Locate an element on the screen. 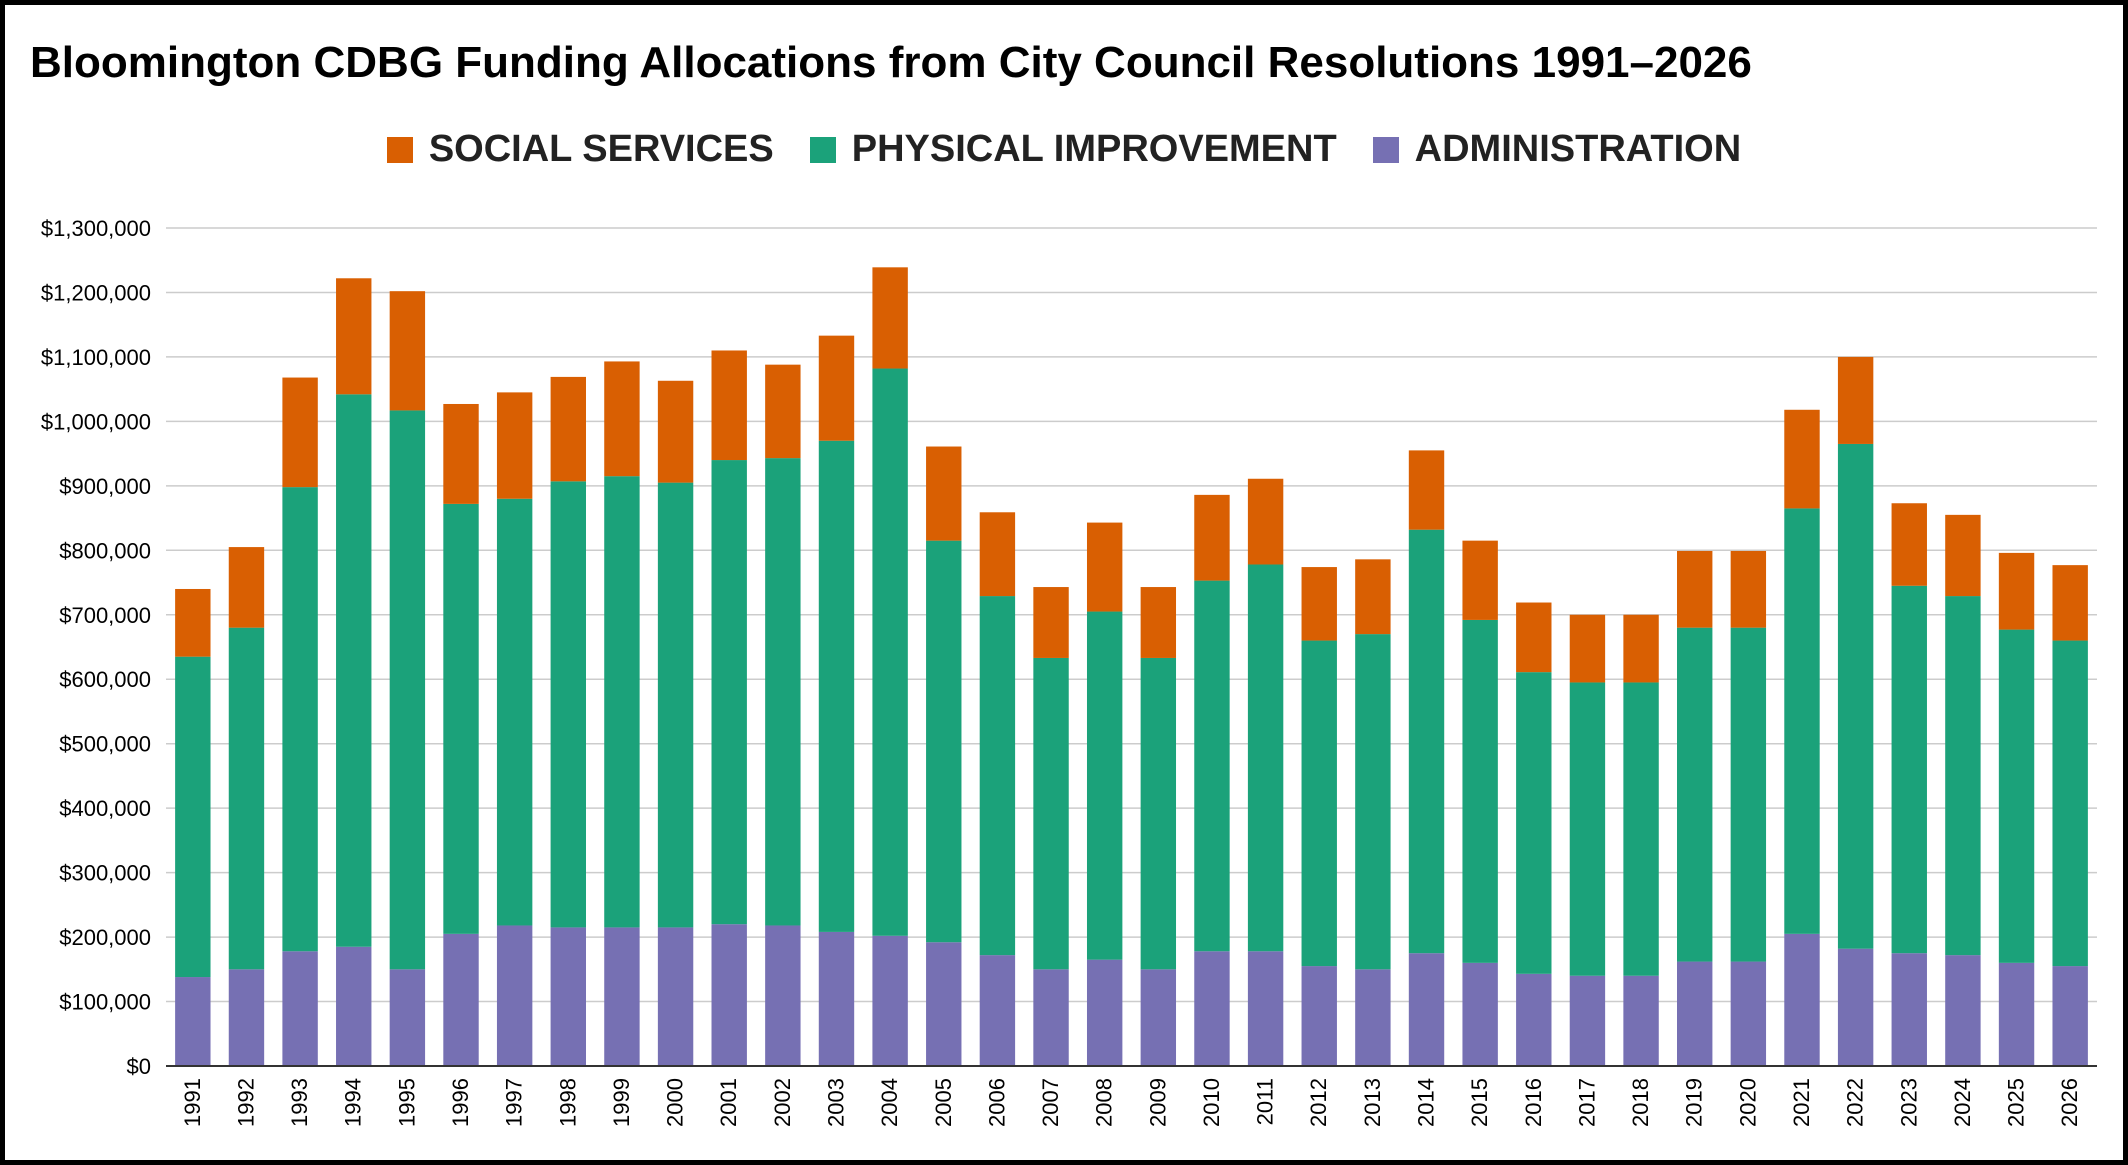 The width and height of the screenshot is (2128, 1165). bar-social-services-1991 is located at coordinates (193, 622).